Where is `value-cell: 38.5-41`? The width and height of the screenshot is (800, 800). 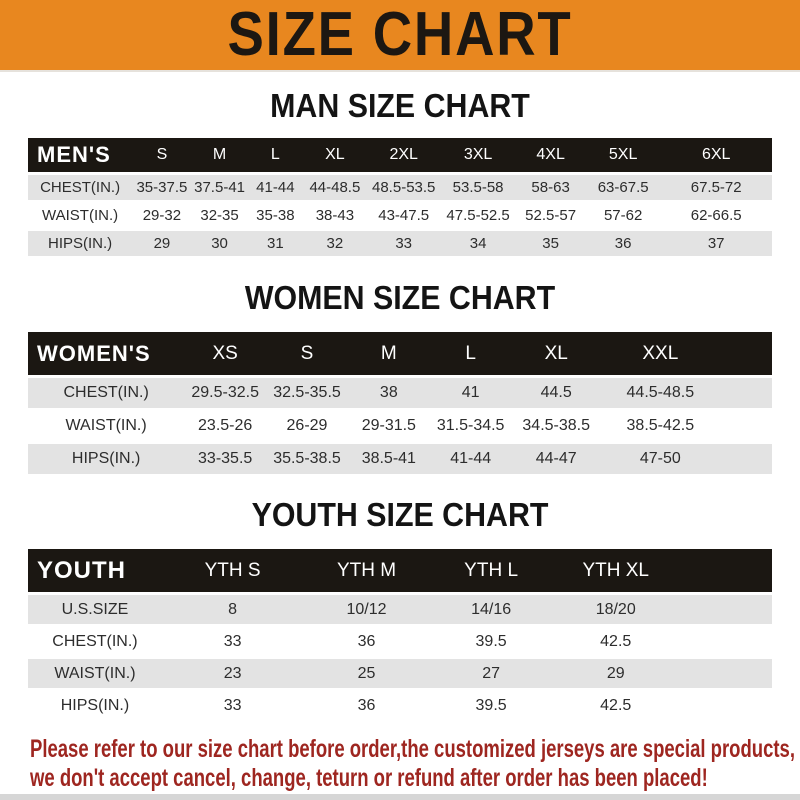 value-cell: 38.5-41 is located at coordinates (388, 459).